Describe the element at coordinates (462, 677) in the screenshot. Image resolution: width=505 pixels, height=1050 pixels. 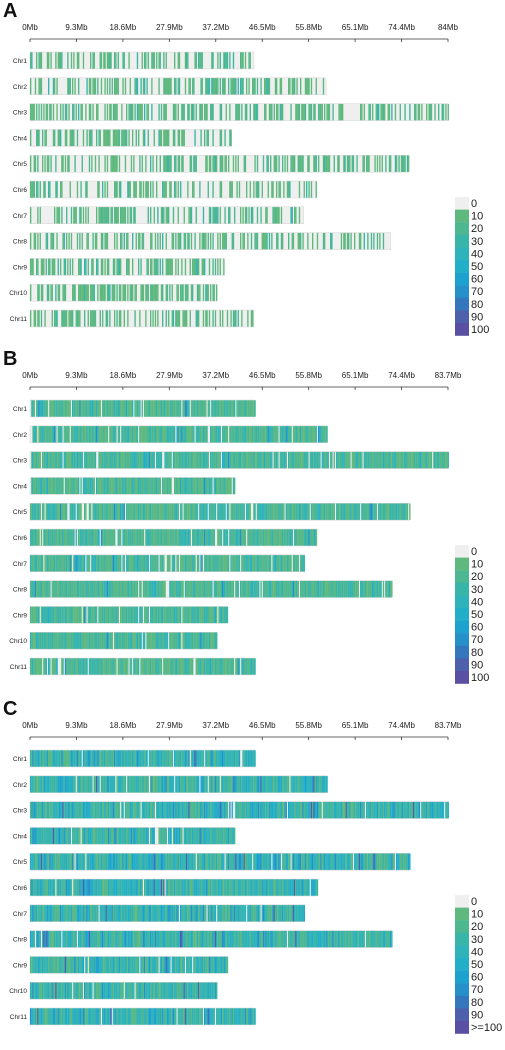
I see `legend-swatch` at that location.